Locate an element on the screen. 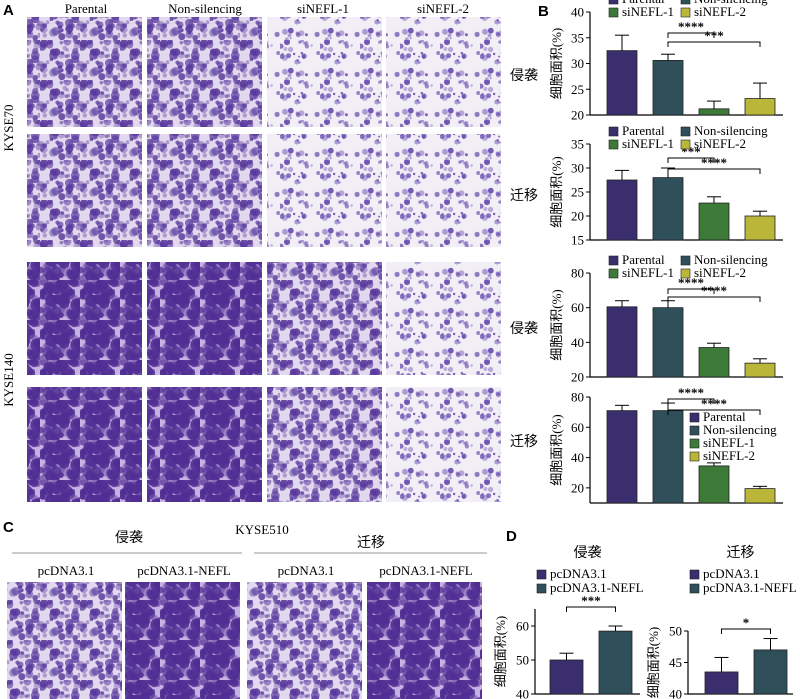  row-label-kyse140-migration: 迁移 is located at coordinates (524, 442).